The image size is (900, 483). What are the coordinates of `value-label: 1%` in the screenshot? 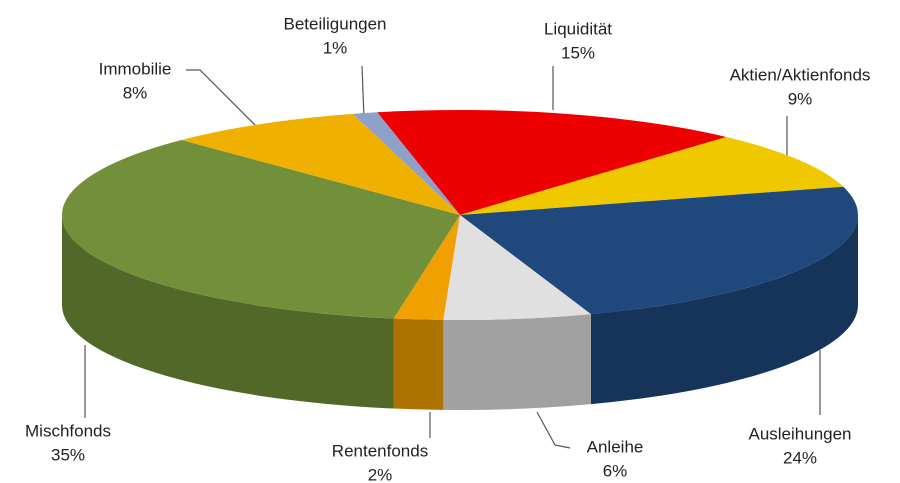 It's located at (335, 47).